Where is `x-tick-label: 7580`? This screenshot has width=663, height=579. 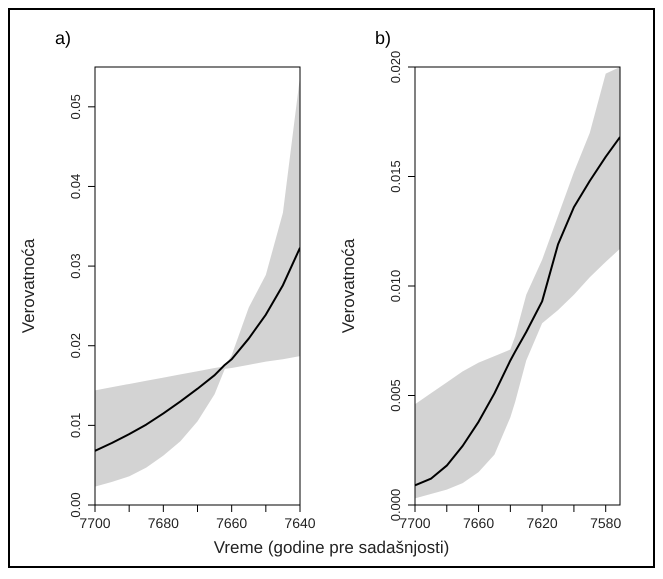 x-tick-label: 7580 is located at coordinates (606, 522).